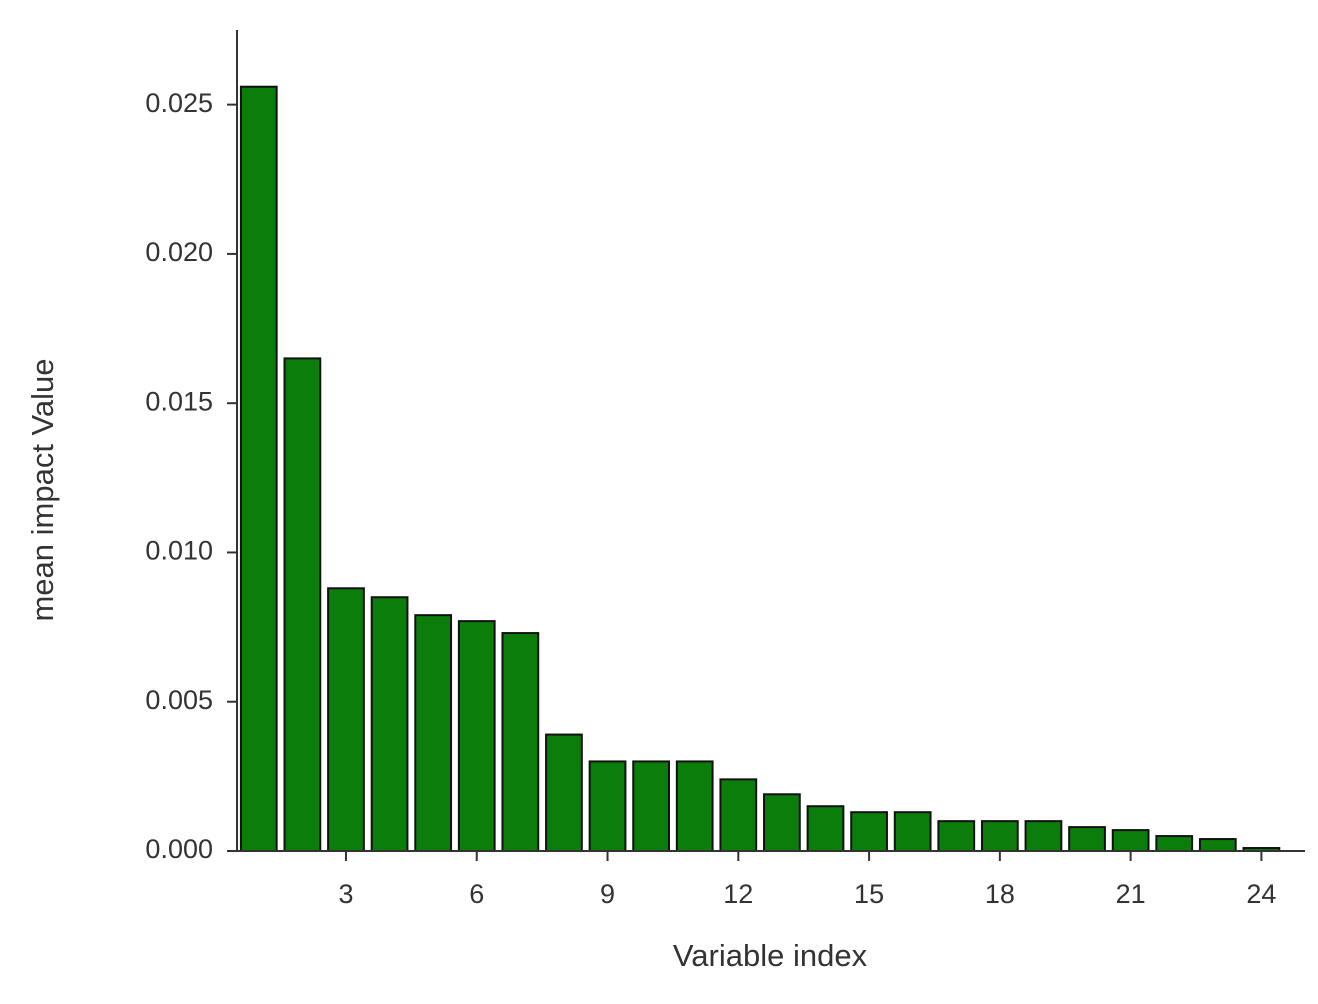 The width and height of the screenshot is (1318, 1004). Describe the element at coordinates (1000, 894) in the screenshot. I see `x-tick-label: 18` at that location.